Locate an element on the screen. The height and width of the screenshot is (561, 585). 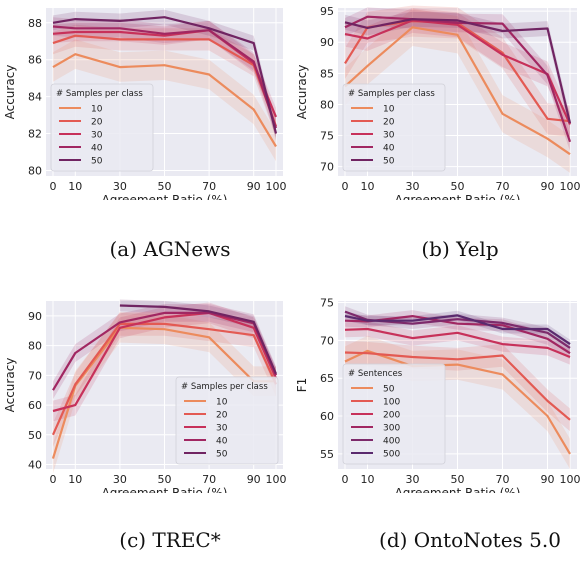
y-tick-label: 75 is located at coordinates (327, 303).